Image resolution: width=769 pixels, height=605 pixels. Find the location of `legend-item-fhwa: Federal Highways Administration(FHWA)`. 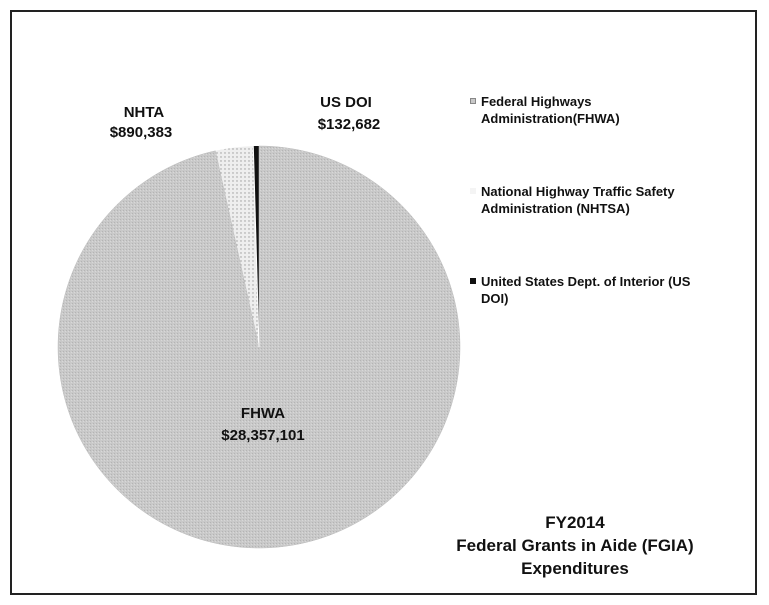

legend-item-fhwa: Federal Highways Administration(FHWA) is located at coordinates (595, 110).